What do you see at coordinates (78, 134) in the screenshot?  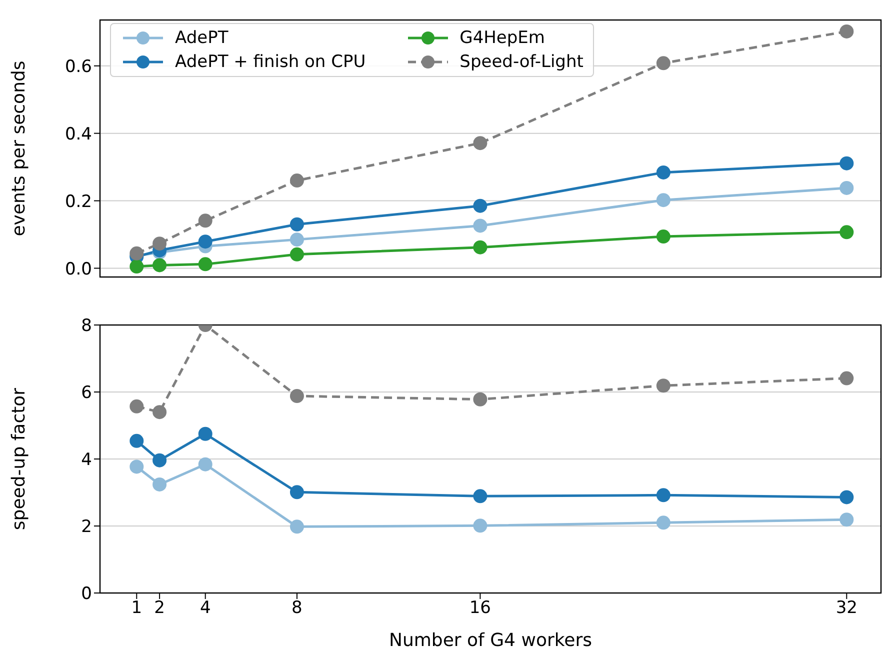 I see `y-tick-label: 0.4` at bounding box center [78, 134].